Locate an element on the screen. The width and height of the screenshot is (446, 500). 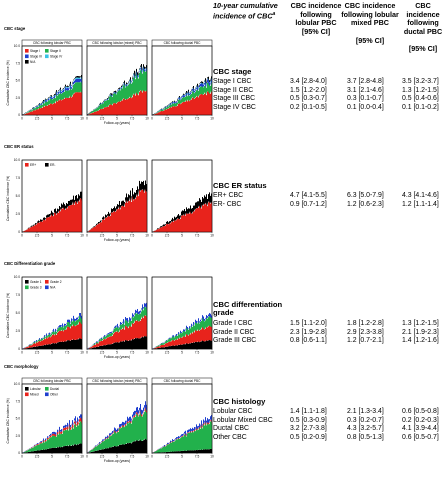
legend-label: Grade 2 is located at coordinates (56, 282).